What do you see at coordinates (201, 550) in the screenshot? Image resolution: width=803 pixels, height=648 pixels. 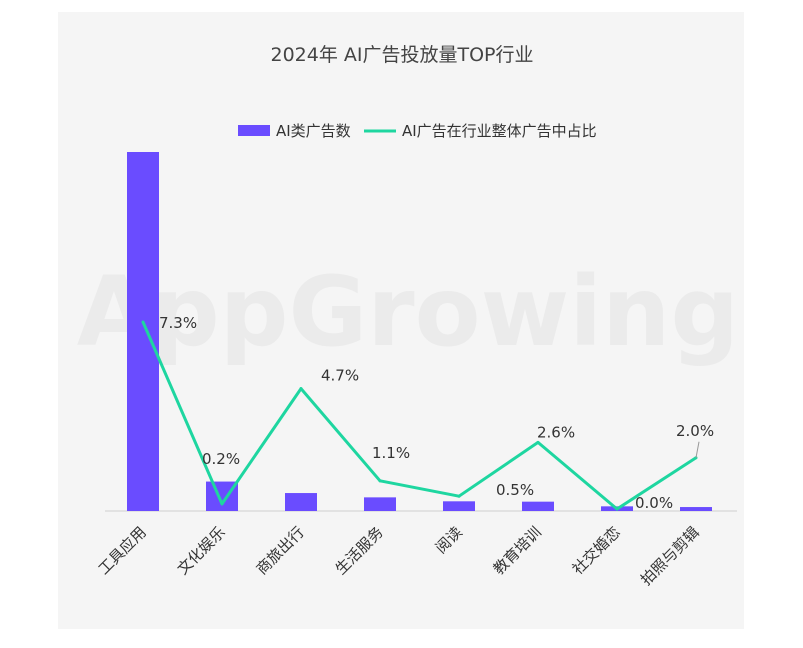 I see `x-tick-1: 文化娱乐` at bounding box center [201, 550].